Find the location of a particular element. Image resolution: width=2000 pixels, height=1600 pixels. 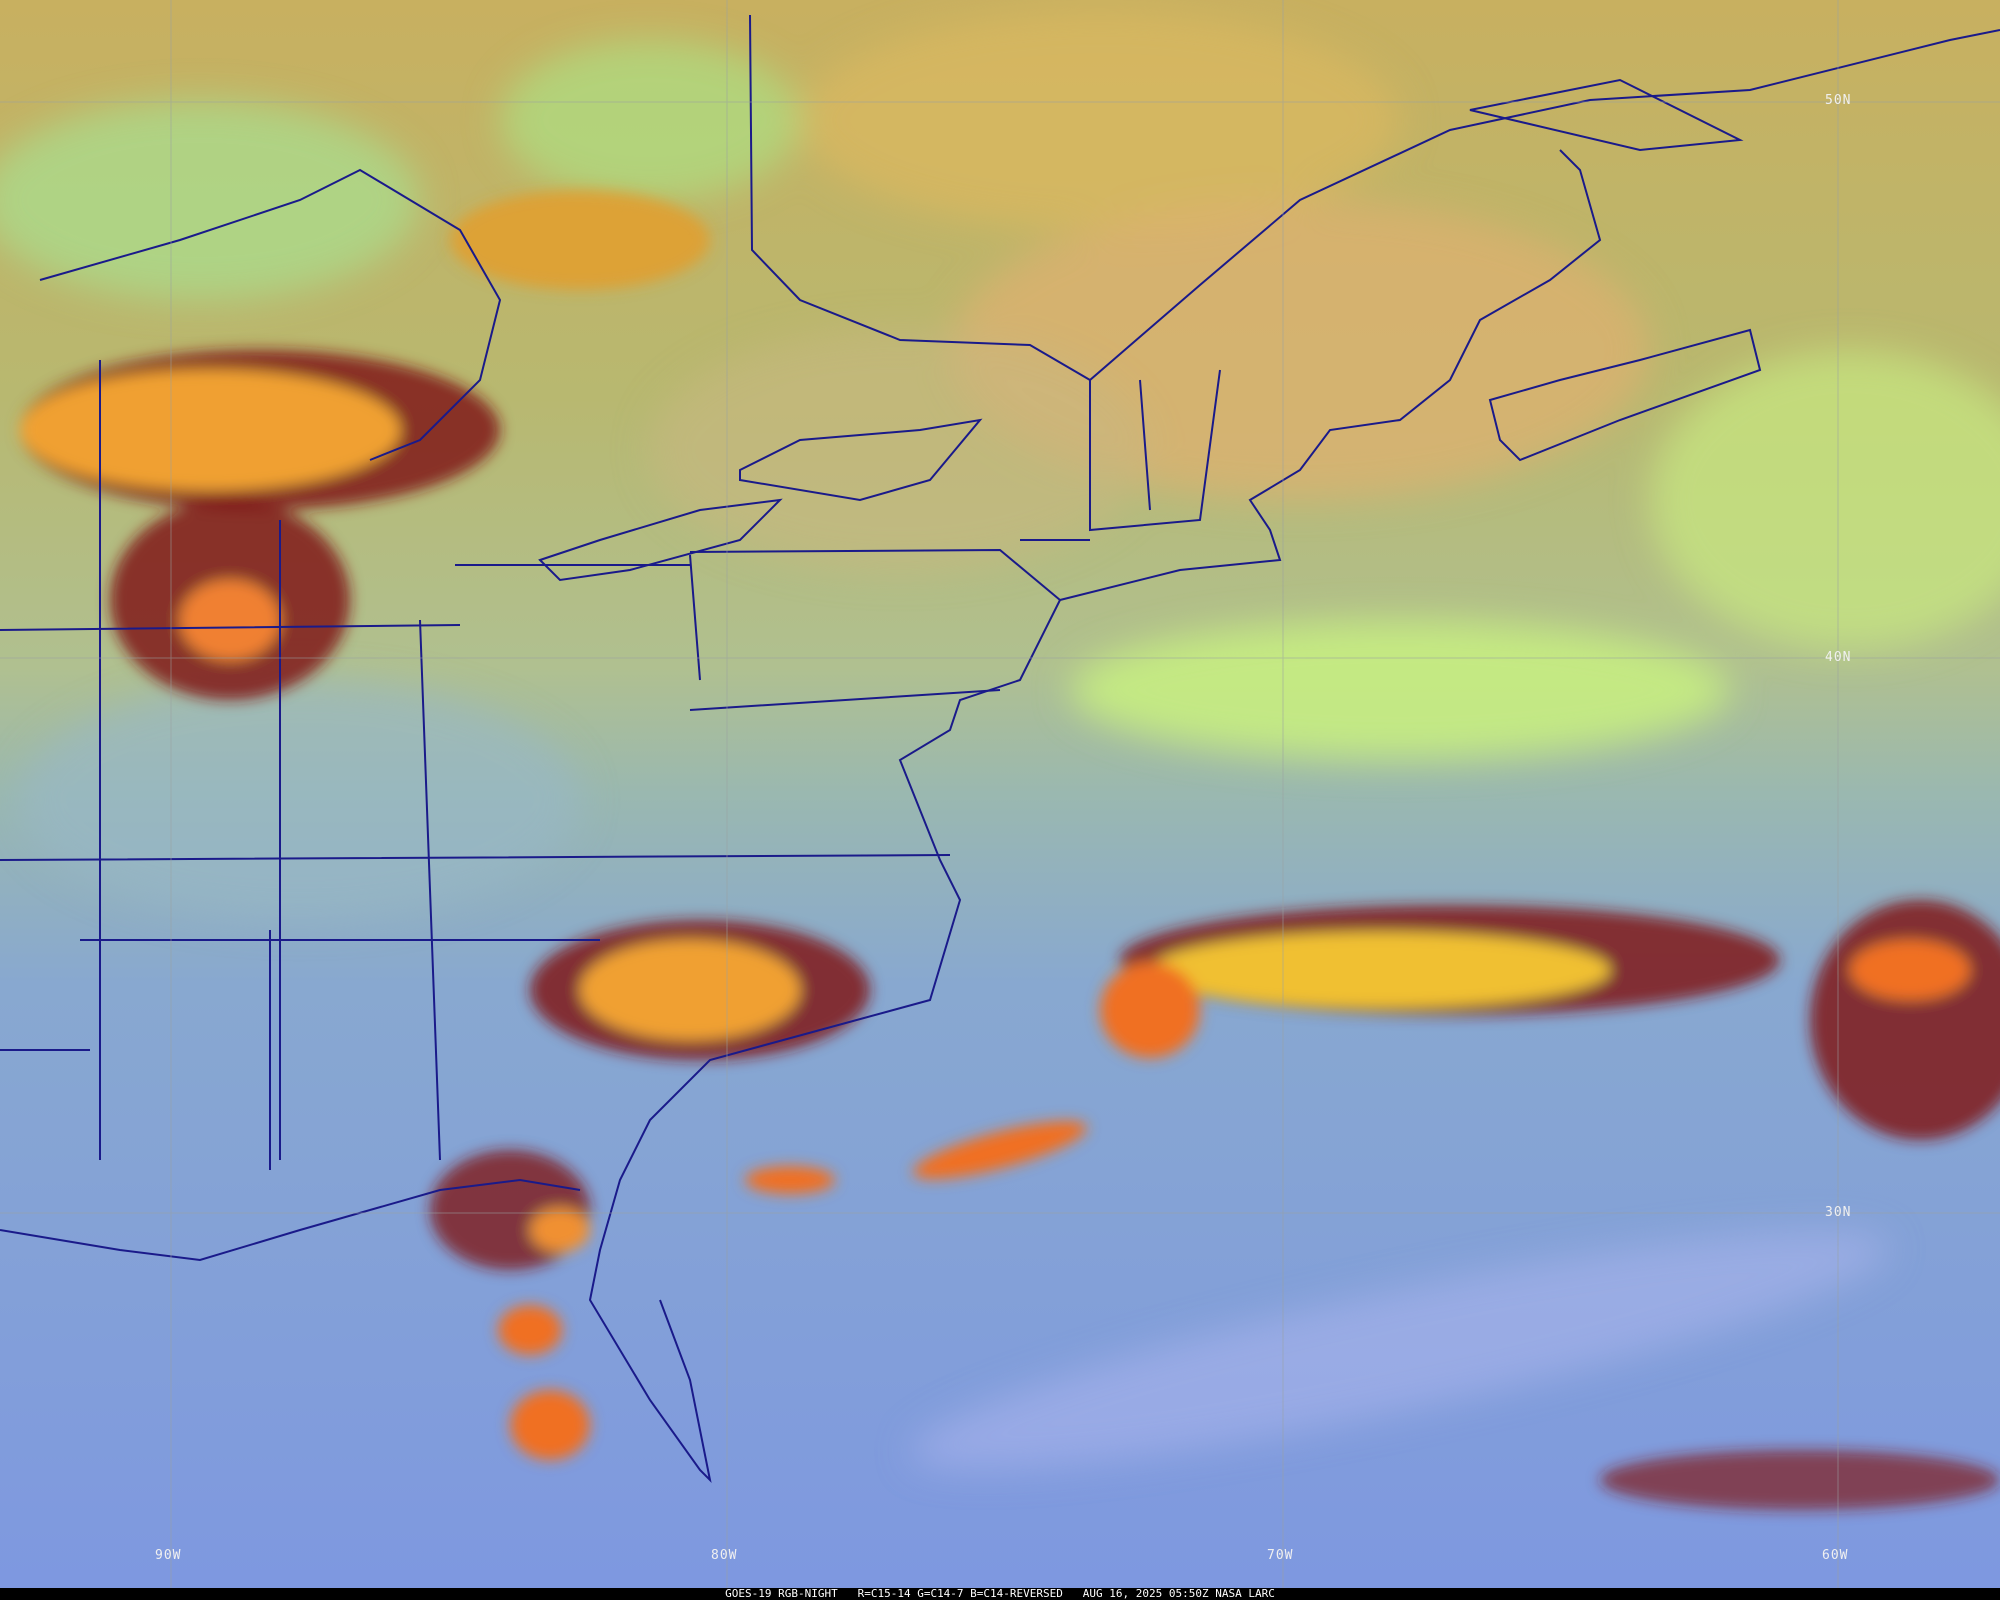

lon-label-60w: 60W is located at coordinates (1835, 1555).